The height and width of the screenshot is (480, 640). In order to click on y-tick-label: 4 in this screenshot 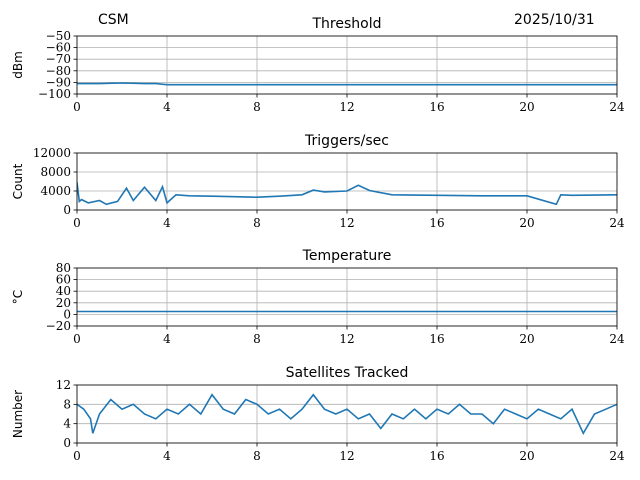, I will do `click(67, 424)`.